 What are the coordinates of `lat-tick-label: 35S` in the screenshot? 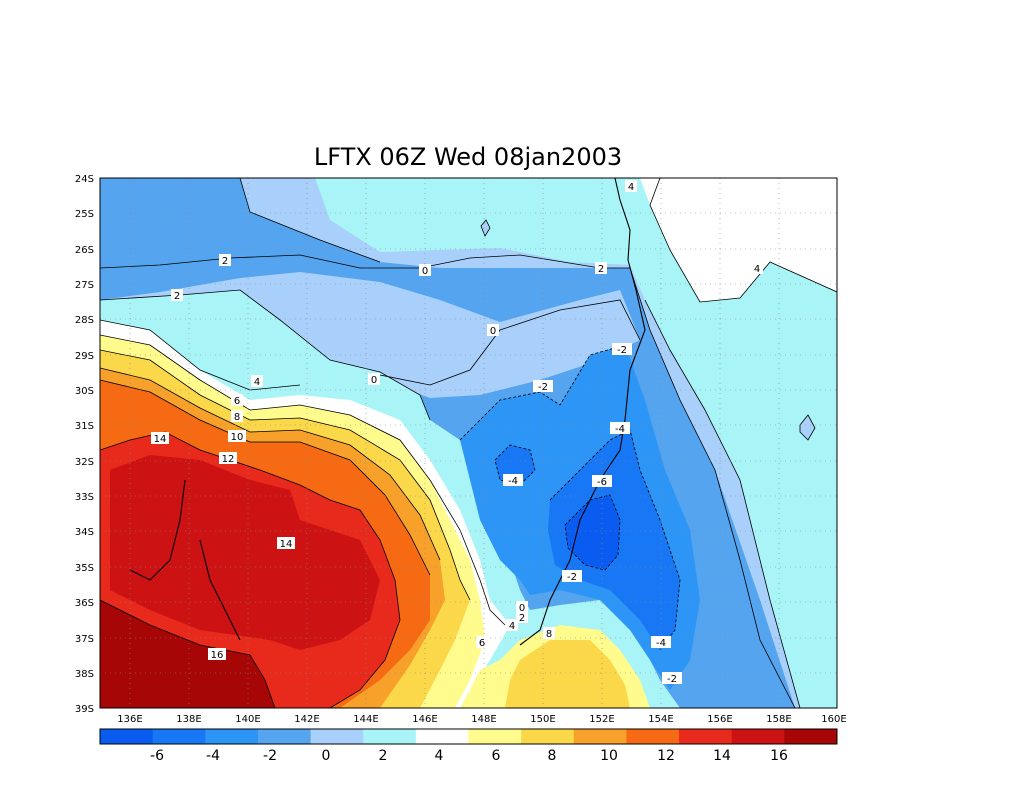 It's located at (84, 568).